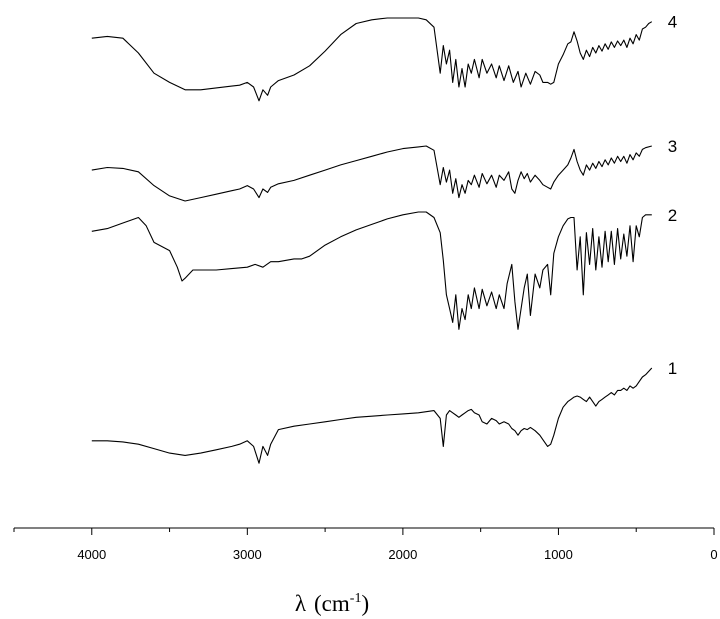 This screenshot has height=619, width=720. What do you see at coordinates (247, 554) in the screenshot?
I see `x-tick-label: 3000` at bounding box center [247, 554].